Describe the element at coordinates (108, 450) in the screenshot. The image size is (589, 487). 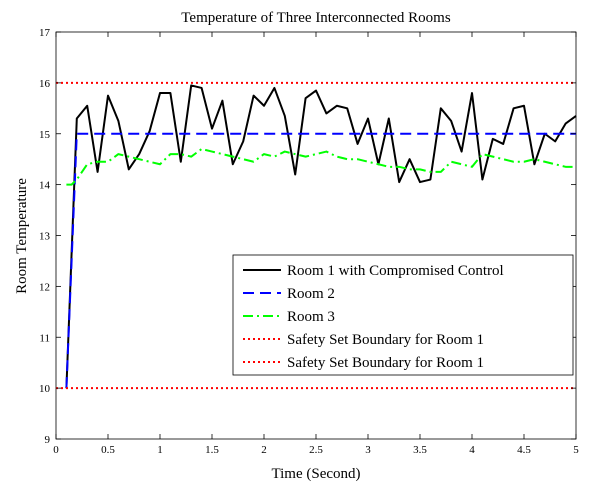
I see `x-tick-label: 0.5` at that location.